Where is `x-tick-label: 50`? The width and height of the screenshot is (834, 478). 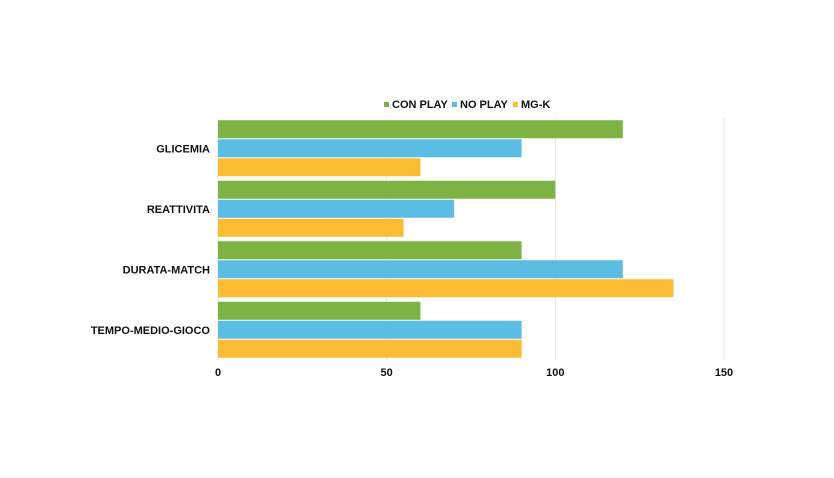 x-tick-label: 50 is located at coordinates (387, 373).